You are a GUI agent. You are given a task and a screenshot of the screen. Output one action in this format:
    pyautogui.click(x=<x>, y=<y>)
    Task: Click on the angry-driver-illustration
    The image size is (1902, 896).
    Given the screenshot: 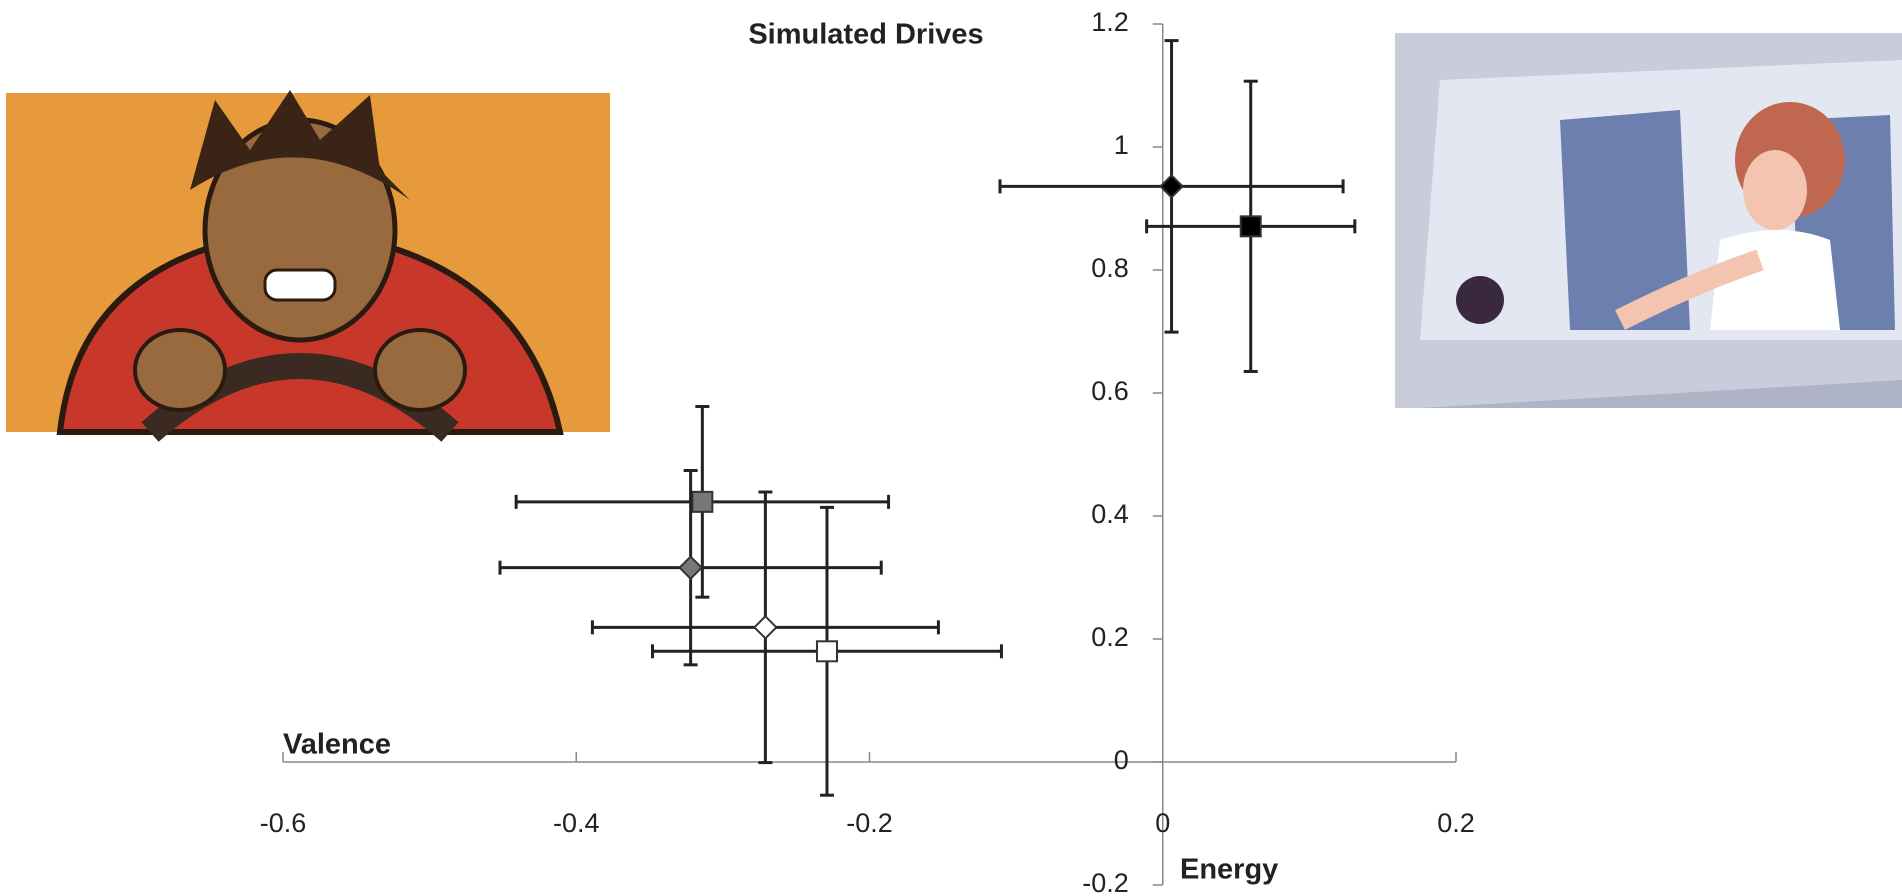 What is the action you would take?
    pyautogui.click(x=308, y=266)
    